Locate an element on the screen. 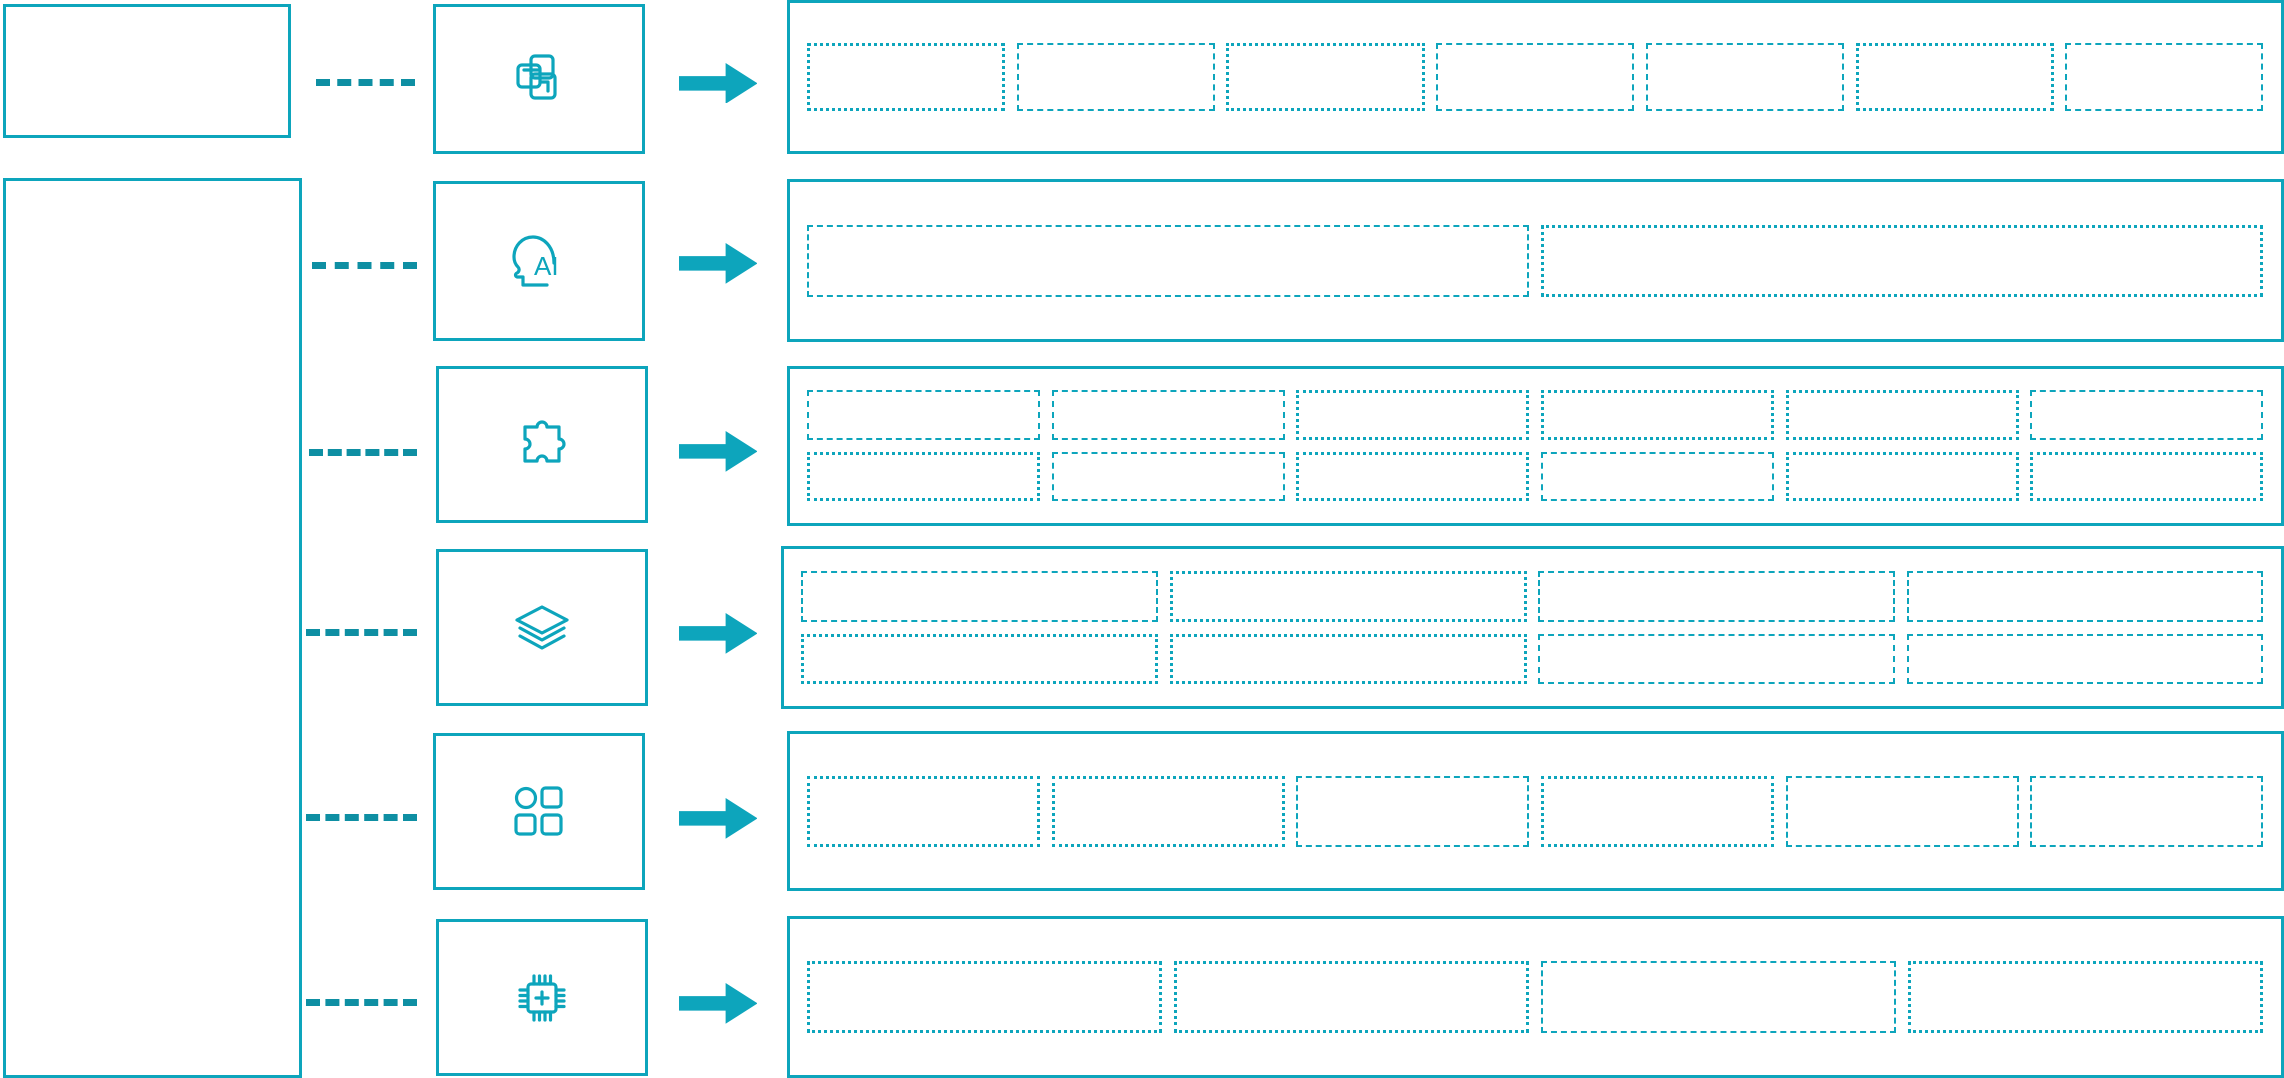 This screenshot has height=1078, width=2284. row-6-arrow-right-icon is located at coordinates (718, 1003).